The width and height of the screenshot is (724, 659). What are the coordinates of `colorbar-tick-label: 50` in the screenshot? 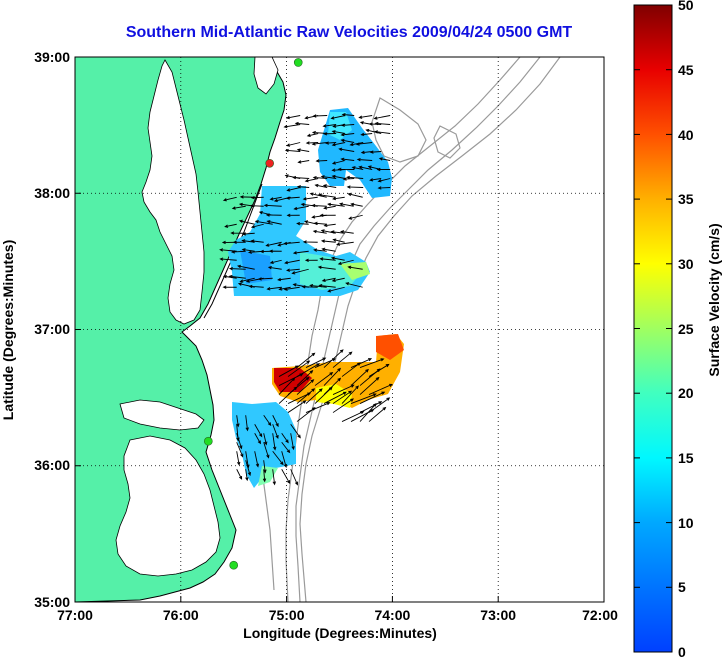 It's located at (686, 6).